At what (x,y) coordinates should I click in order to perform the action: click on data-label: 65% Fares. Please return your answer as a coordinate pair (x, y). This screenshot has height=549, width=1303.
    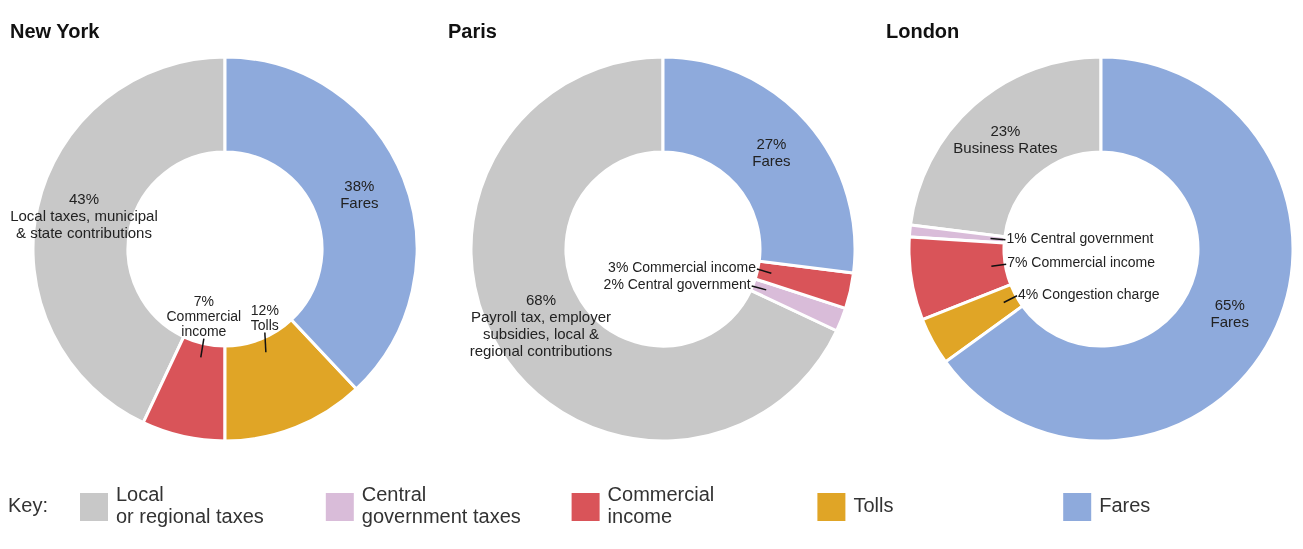
    Looking at the image, I should click on (1229, 313).